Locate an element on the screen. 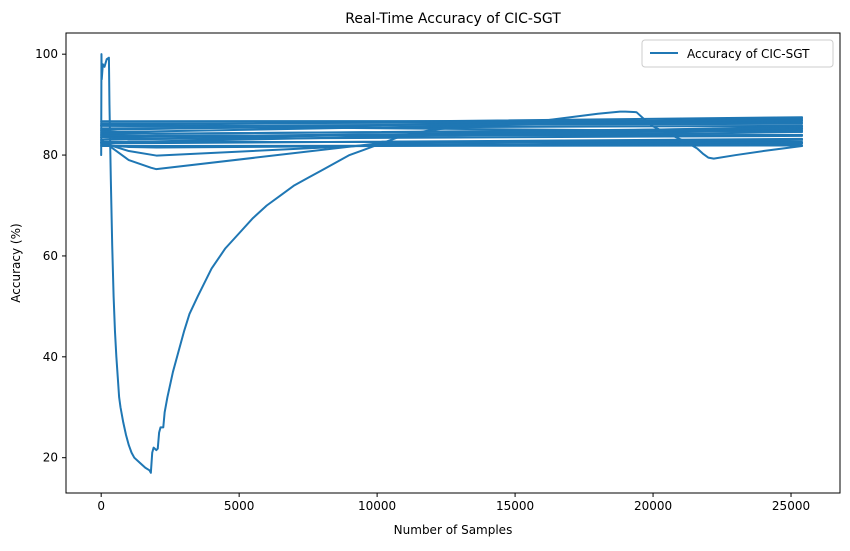 This screenshot has width=850, height=551. x-axis: 0 5000 10000 15000 20000 25000 is located at coordinates (453, 503).